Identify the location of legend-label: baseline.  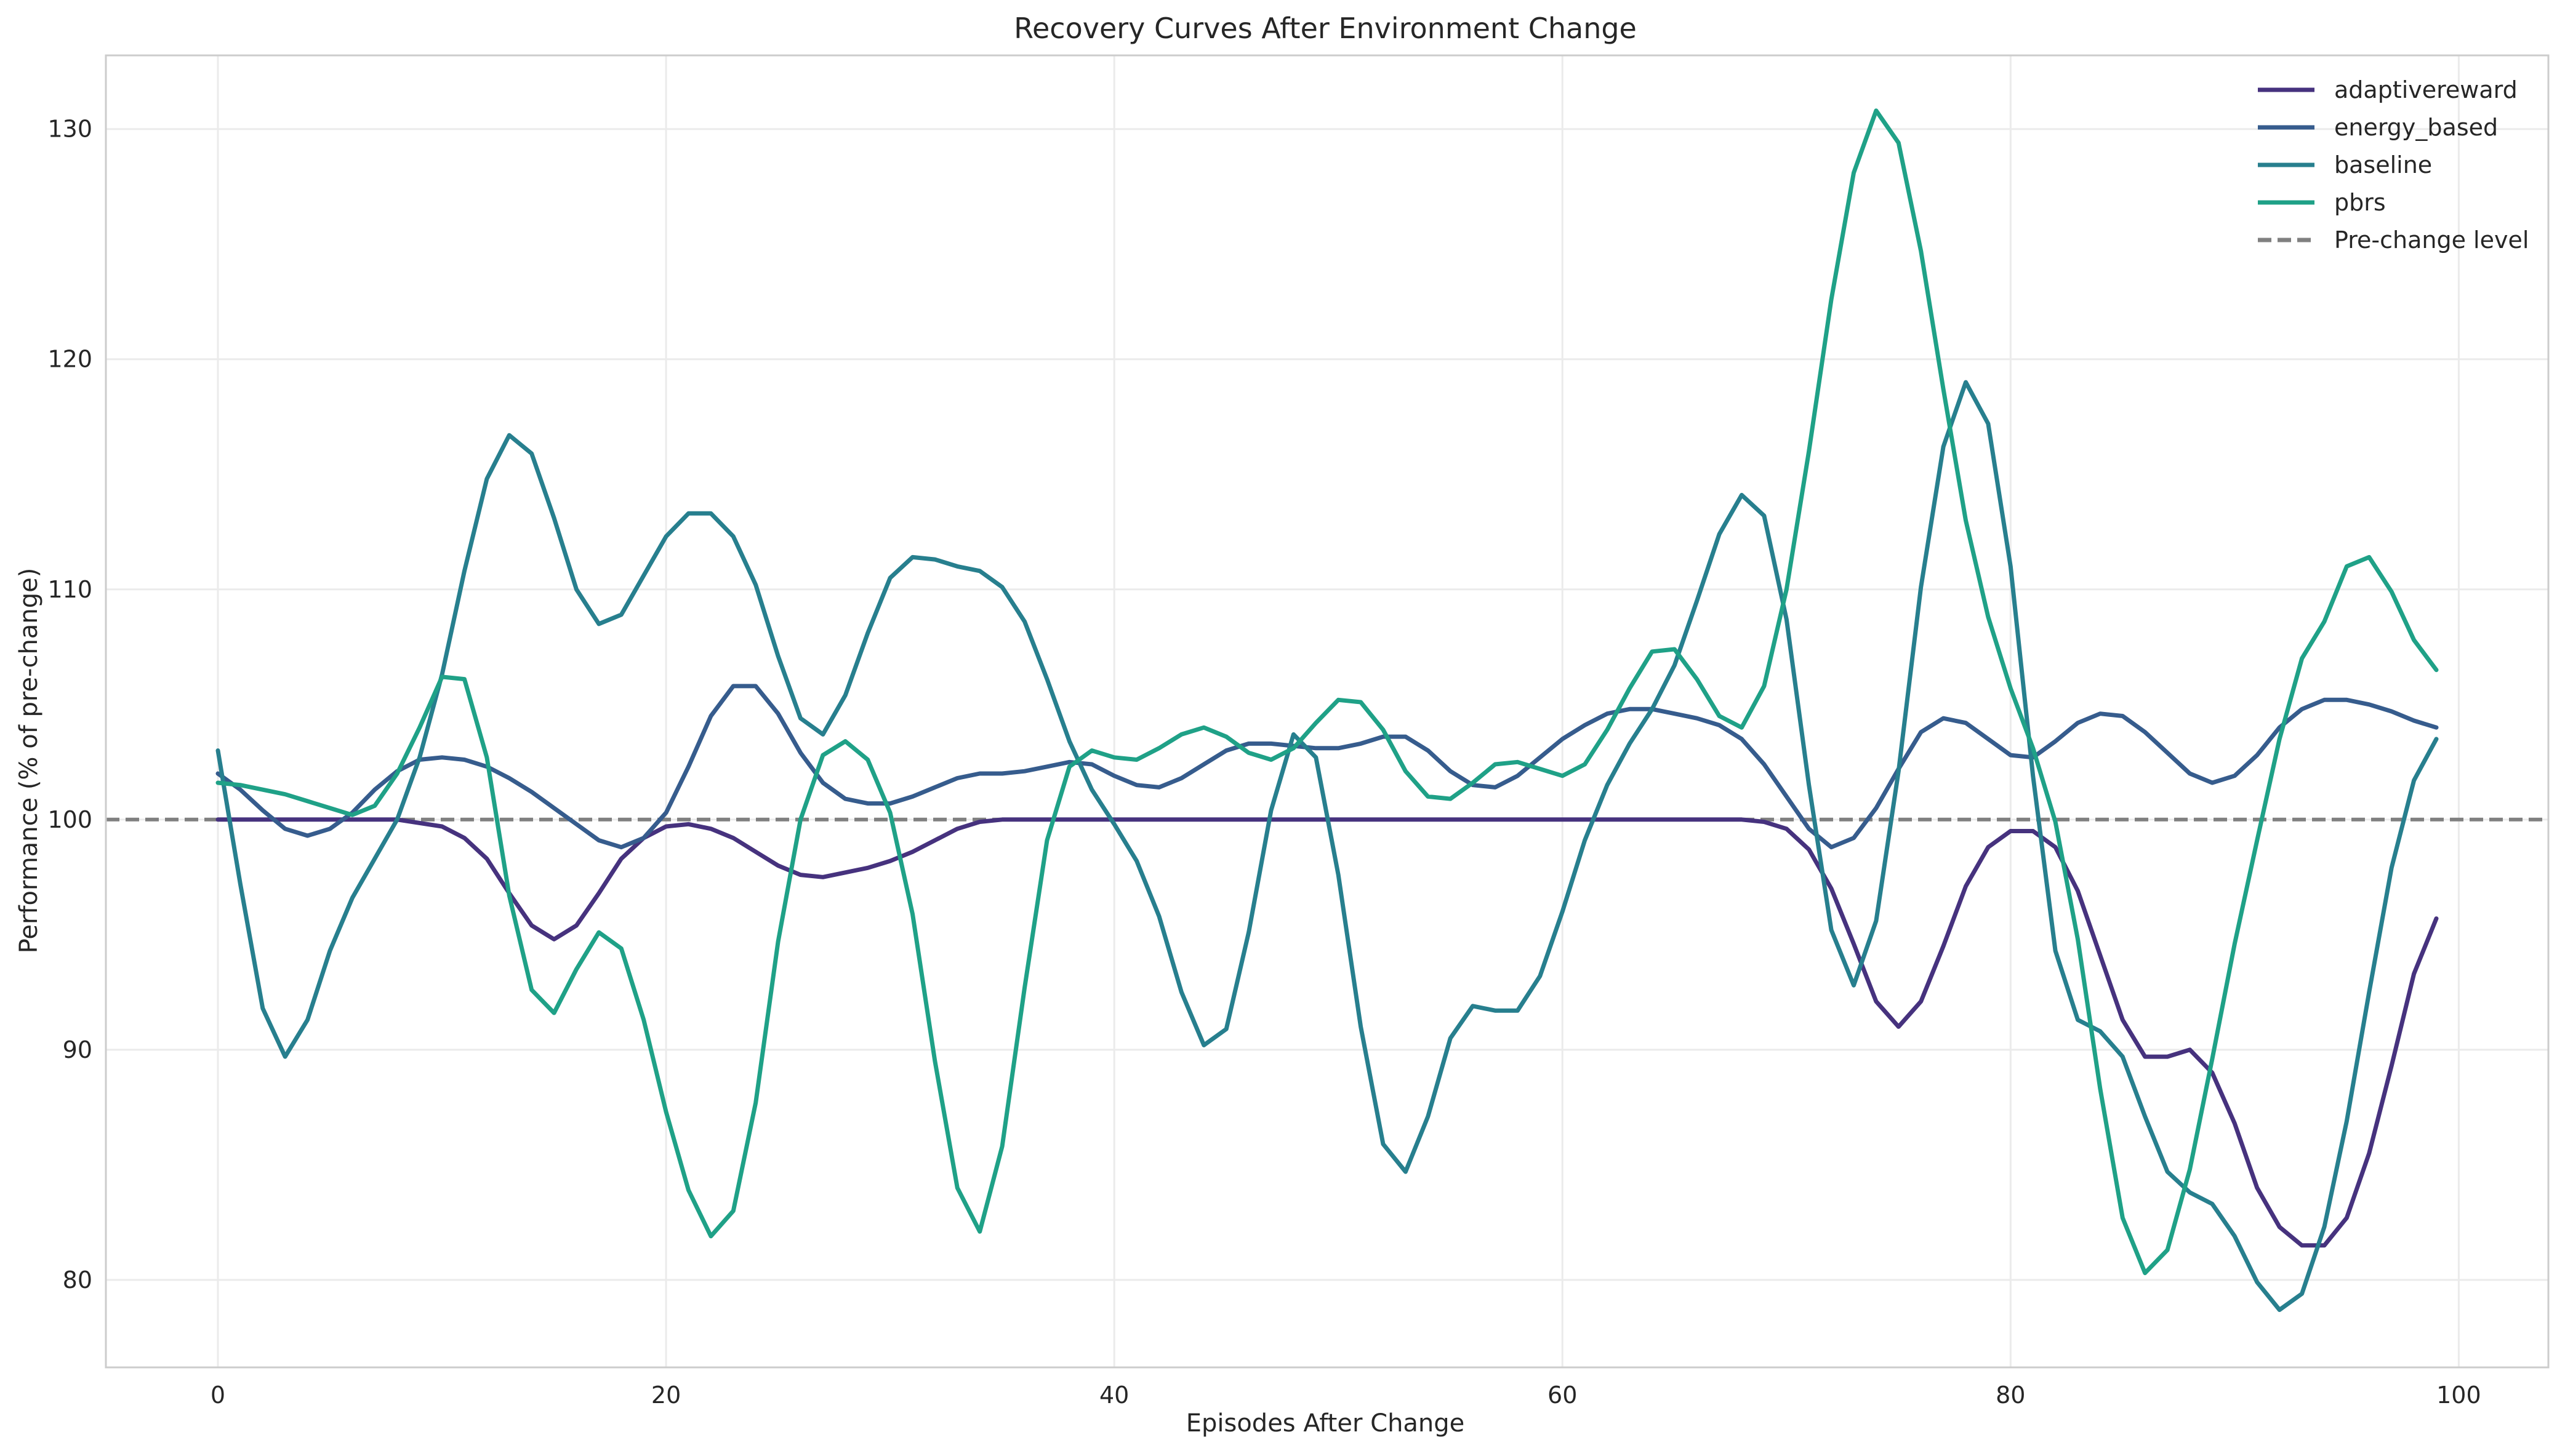
(2383, 164).